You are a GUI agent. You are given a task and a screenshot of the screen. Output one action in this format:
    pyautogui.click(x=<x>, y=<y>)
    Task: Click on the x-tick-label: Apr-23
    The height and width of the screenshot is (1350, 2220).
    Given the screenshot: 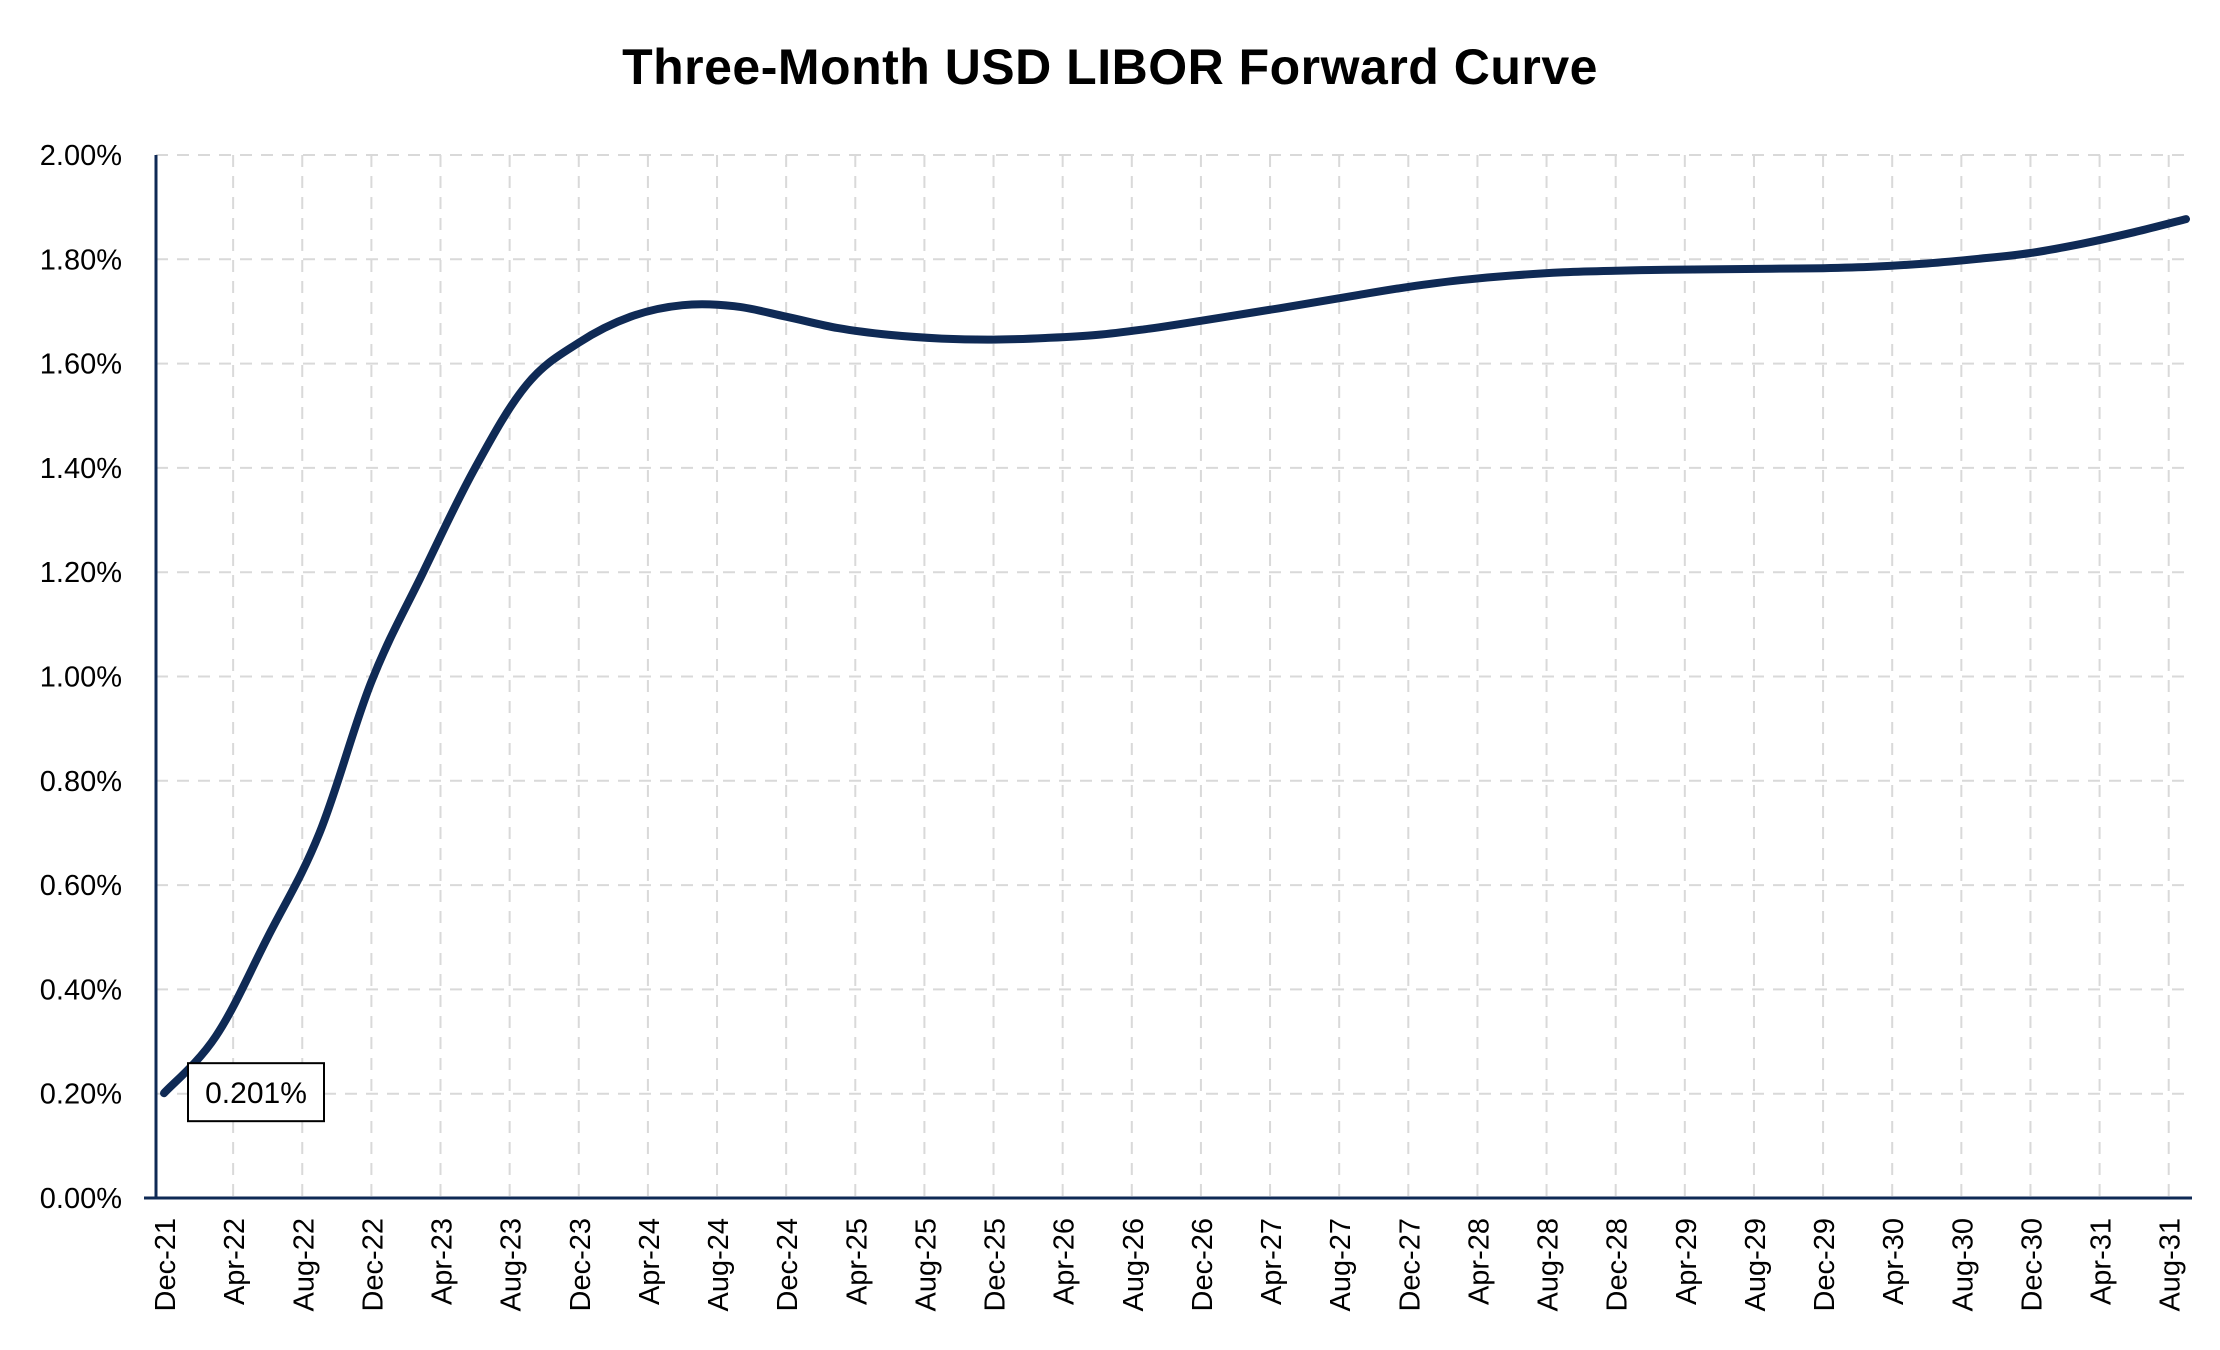 What is the action you would take?
    pyautogui.click(x=443, y=1261)
    